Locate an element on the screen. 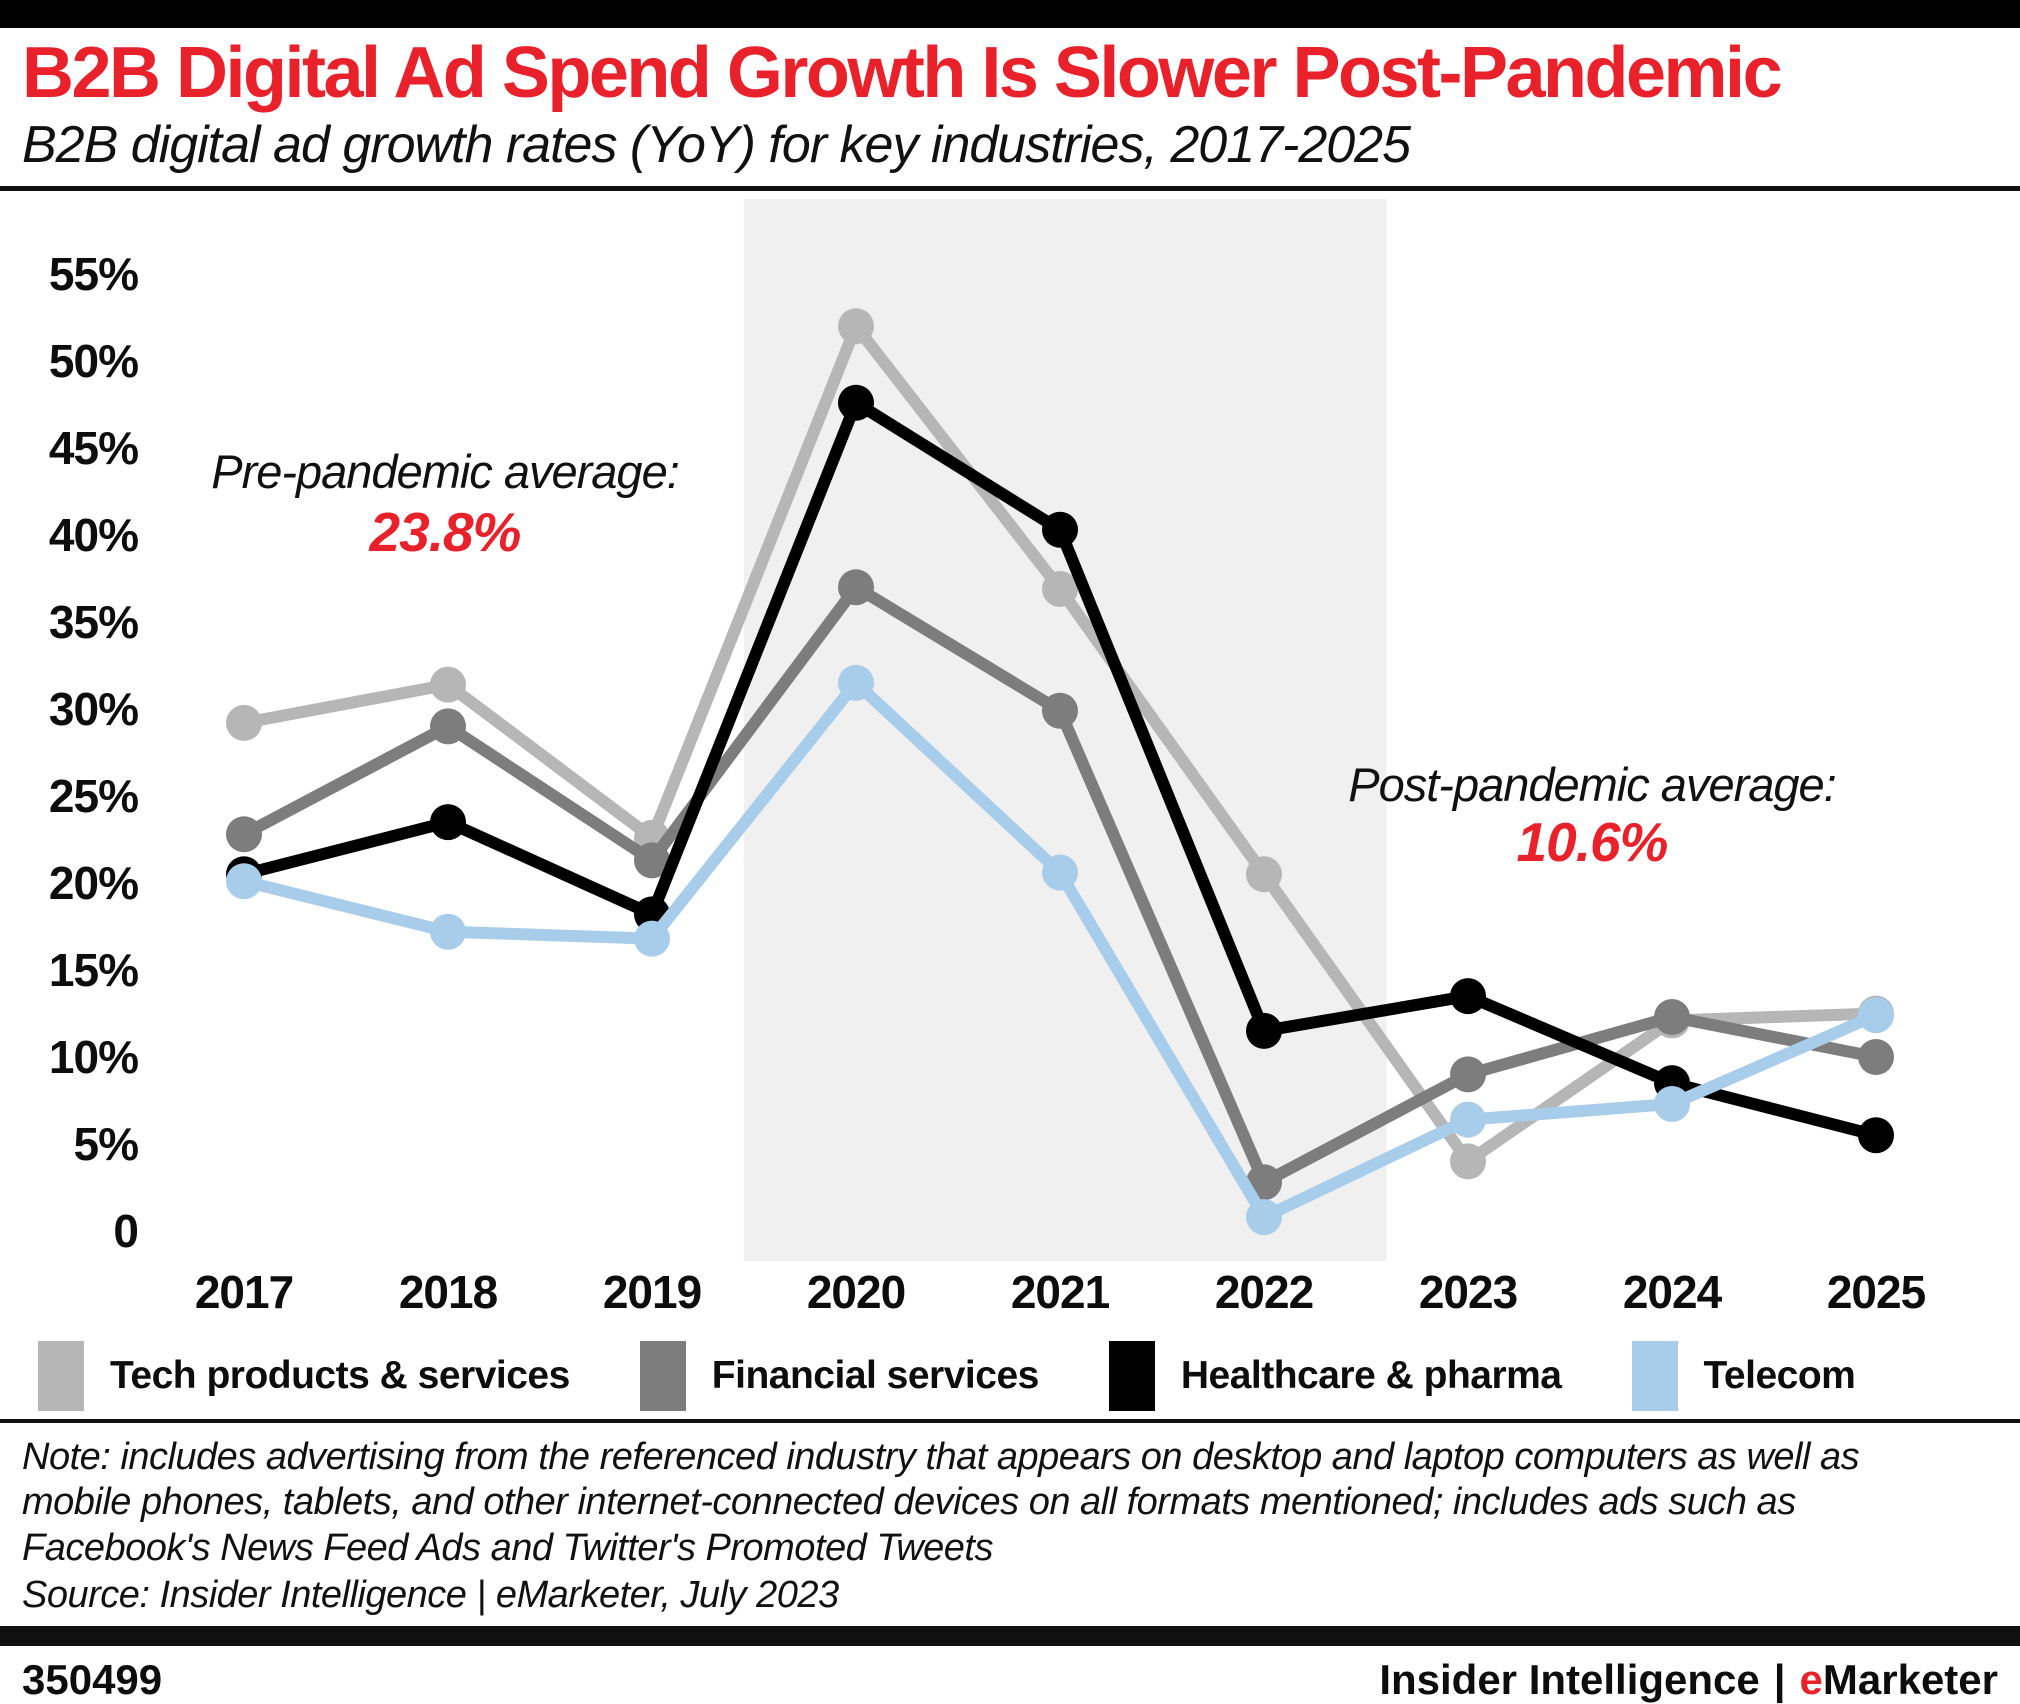 The height and width of the screenshot is (1704, 2020). legend-item-healthcare-pharma: Healthcare & pharma is located at coordinates (1335, 1376).